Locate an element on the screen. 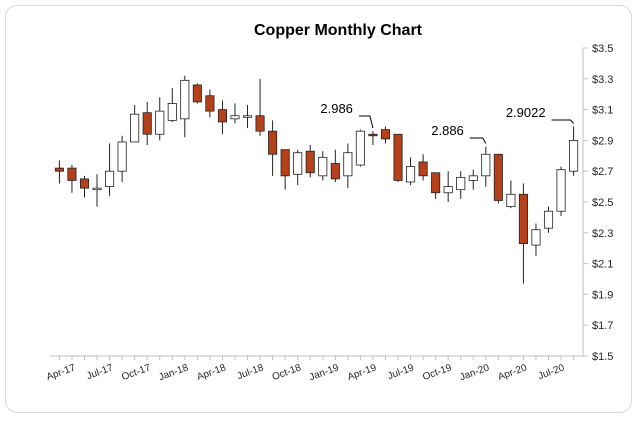 This screenshot has width=643, height=425. annotation-label: 2.9022 is located at coordinates (526, 112).